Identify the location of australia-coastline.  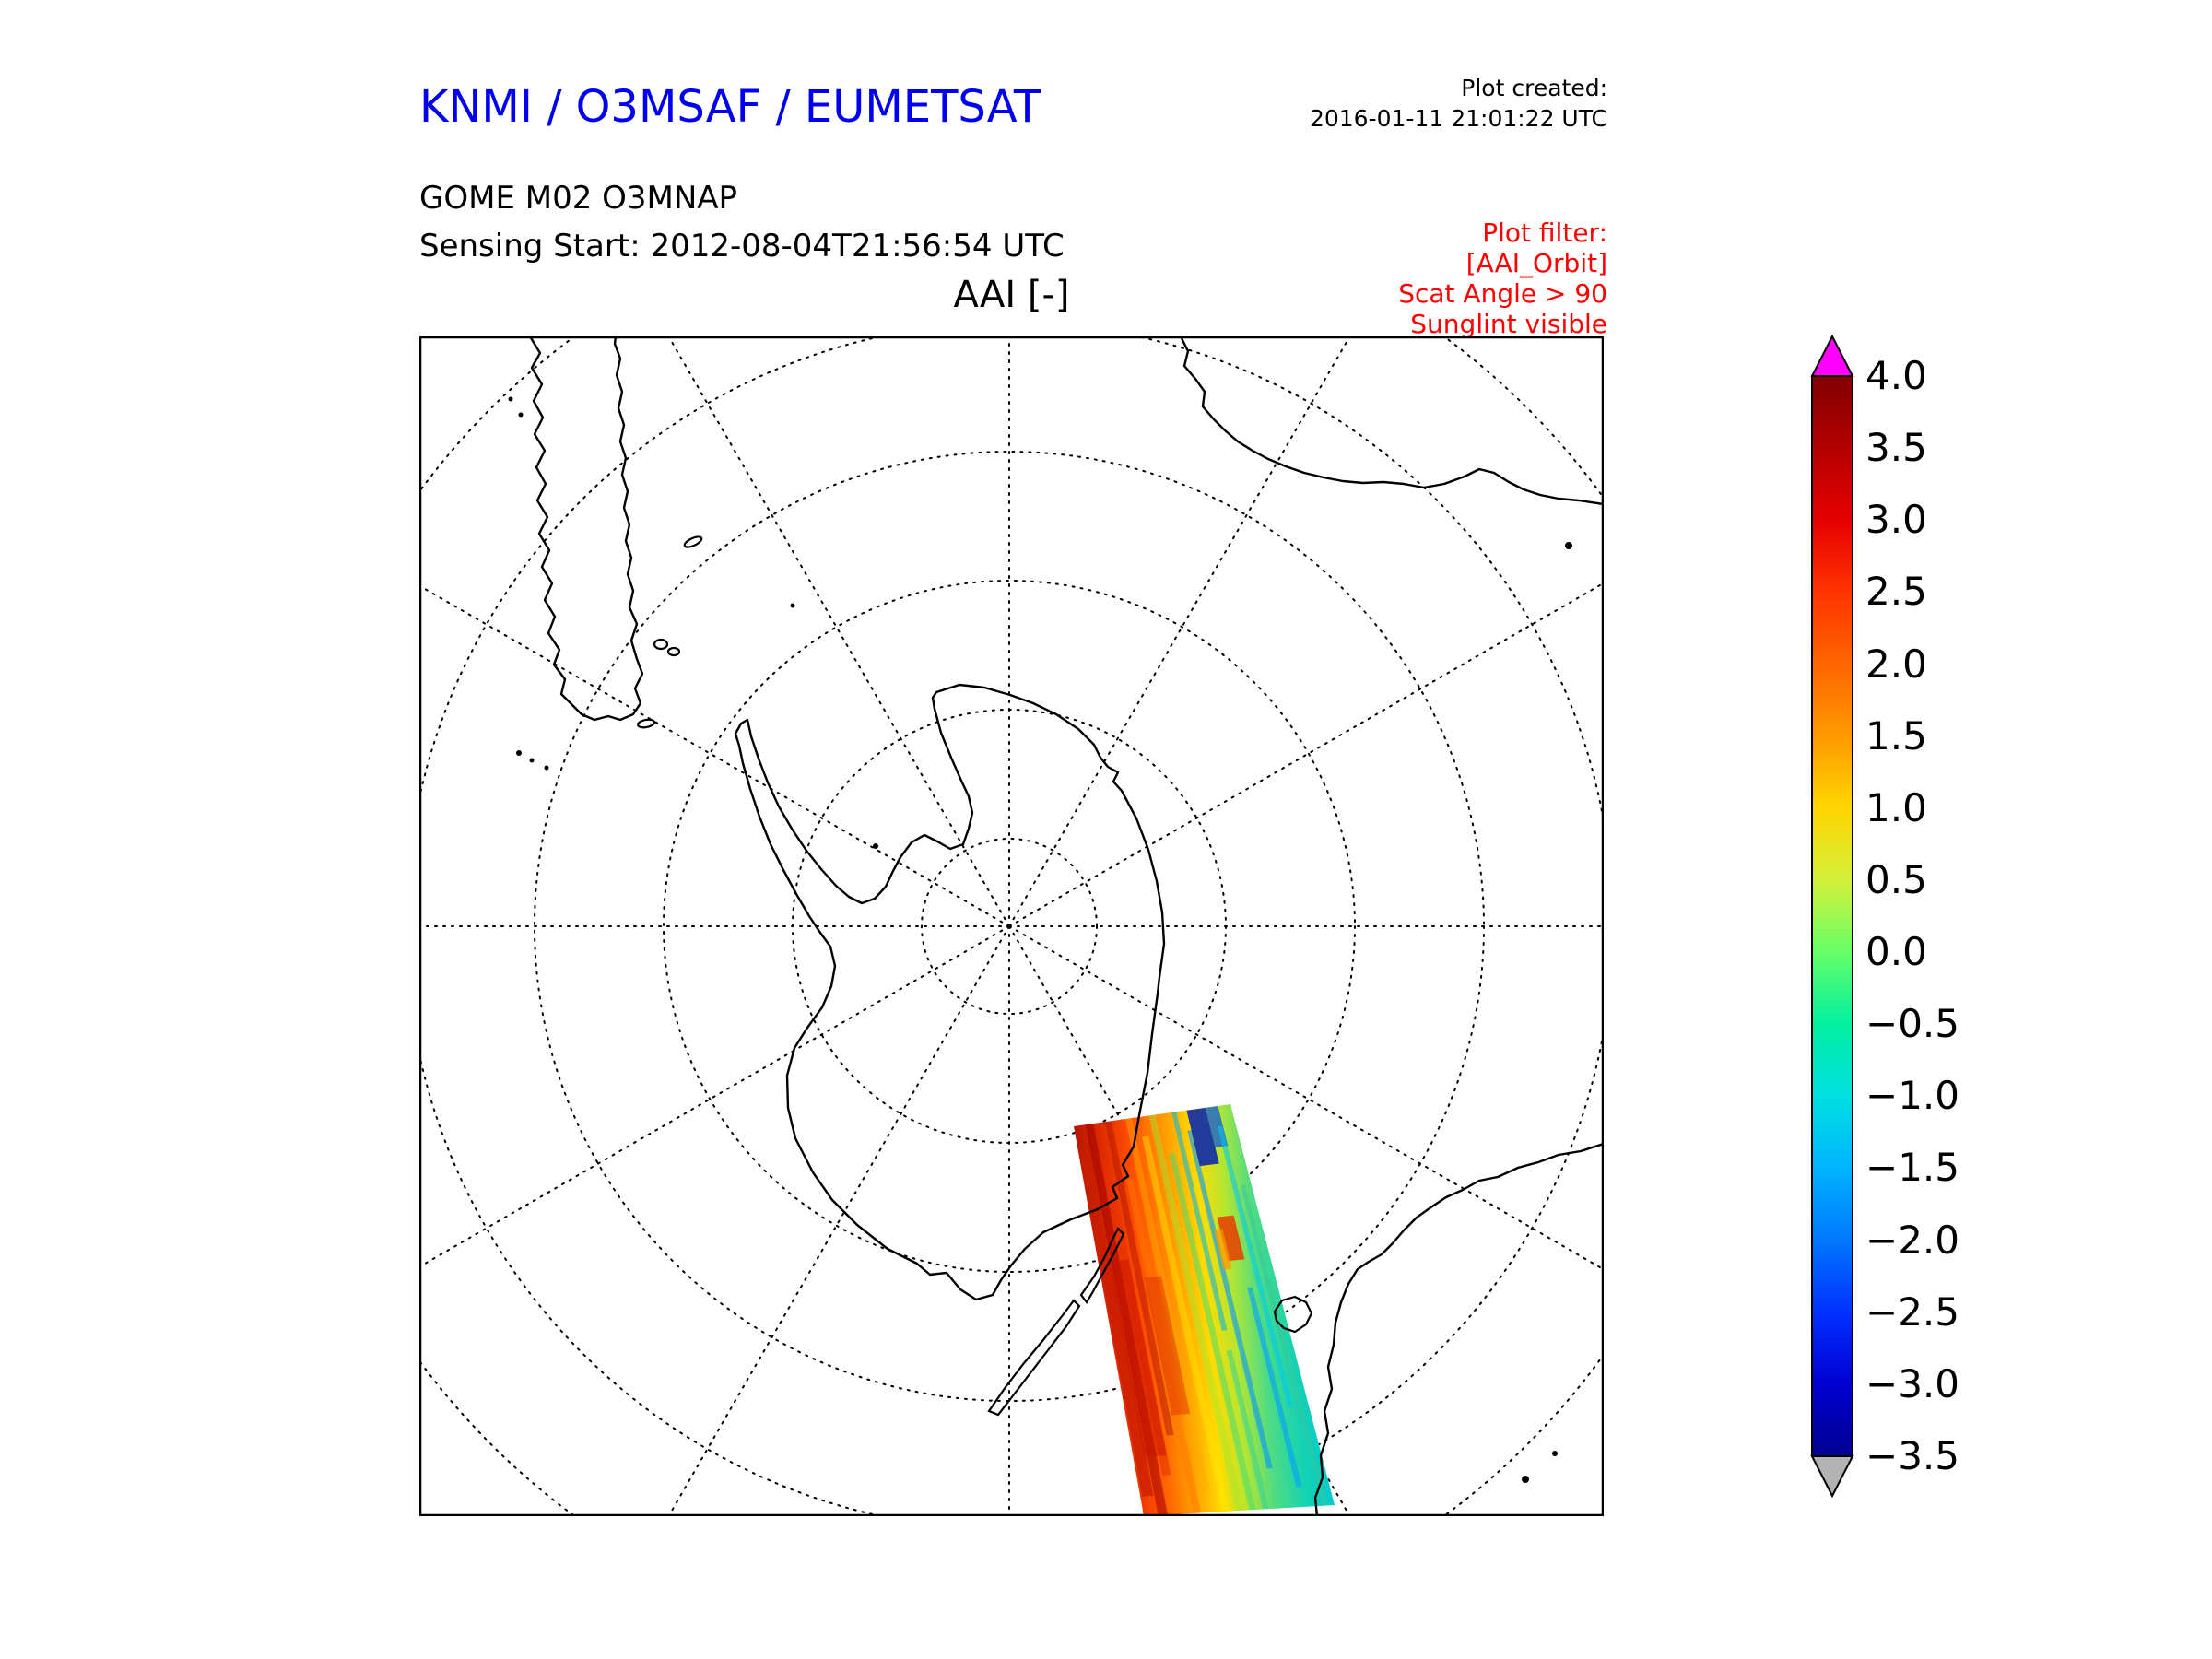
(1458, 1329).